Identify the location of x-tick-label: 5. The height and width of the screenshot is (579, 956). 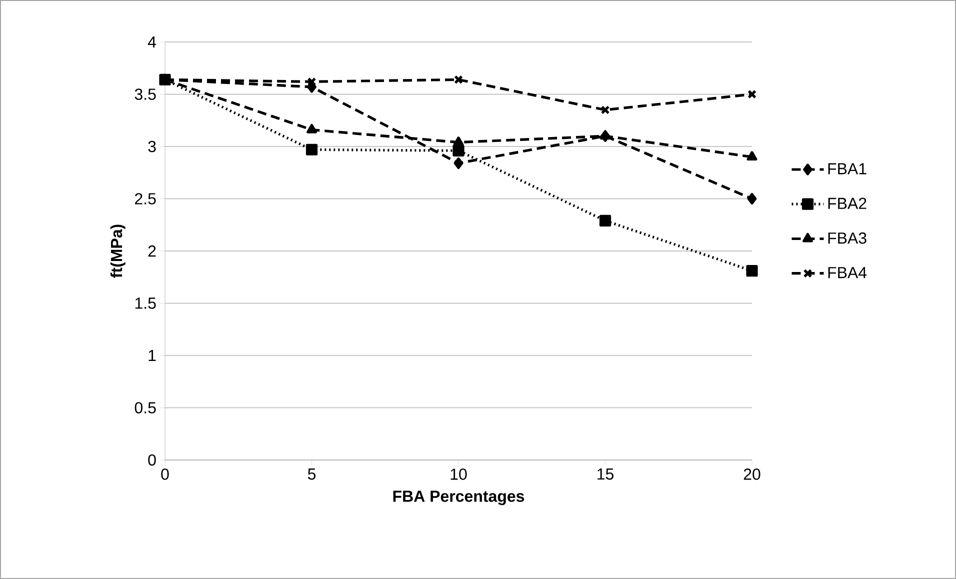
(312, 474).